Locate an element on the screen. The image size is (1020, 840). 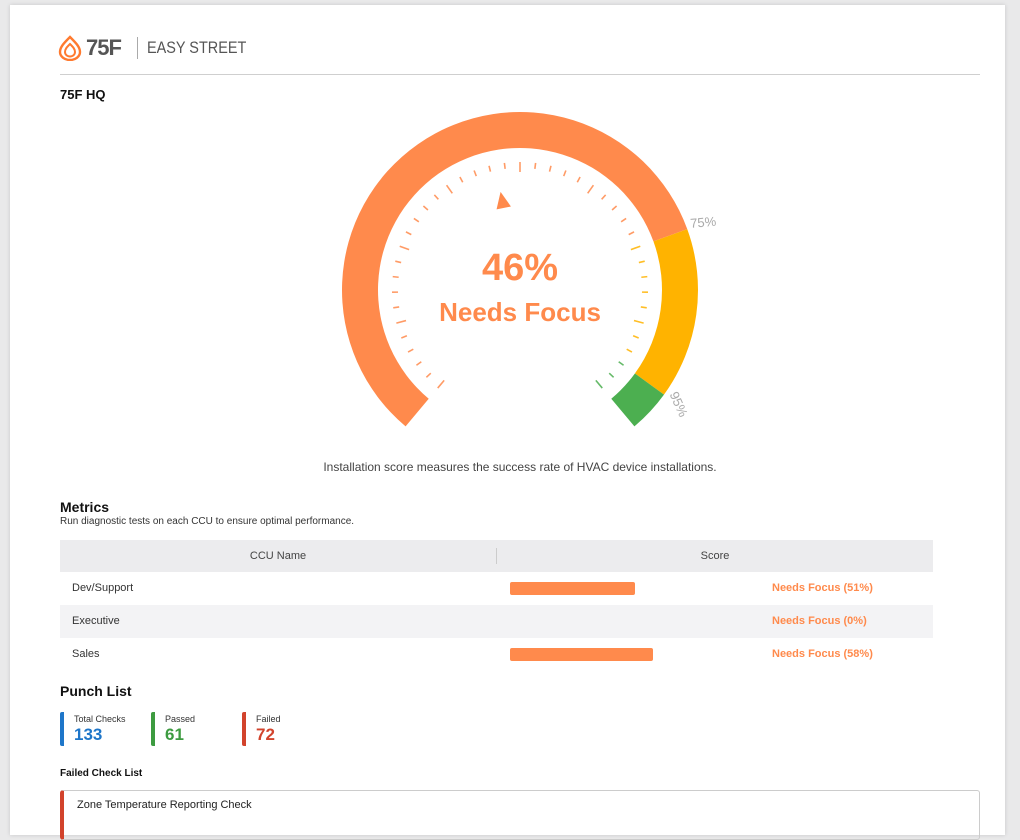
gauge-segment is located at coordinates (666, 312).